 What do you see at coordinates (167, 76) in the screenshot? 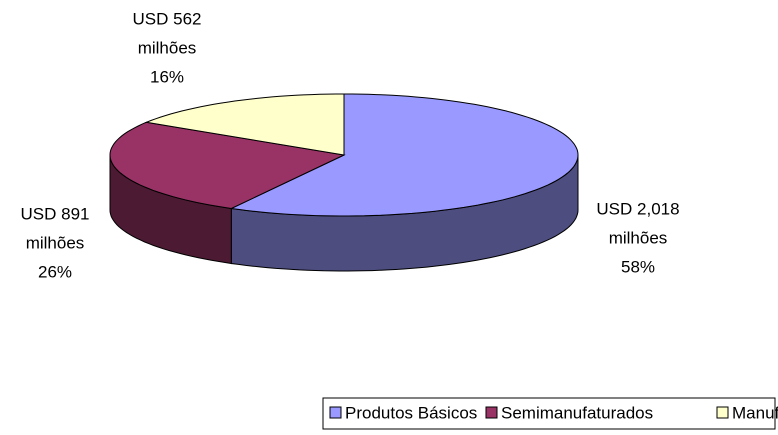
I see `data-label-percent: 16%` at bounding box center [167, 76].